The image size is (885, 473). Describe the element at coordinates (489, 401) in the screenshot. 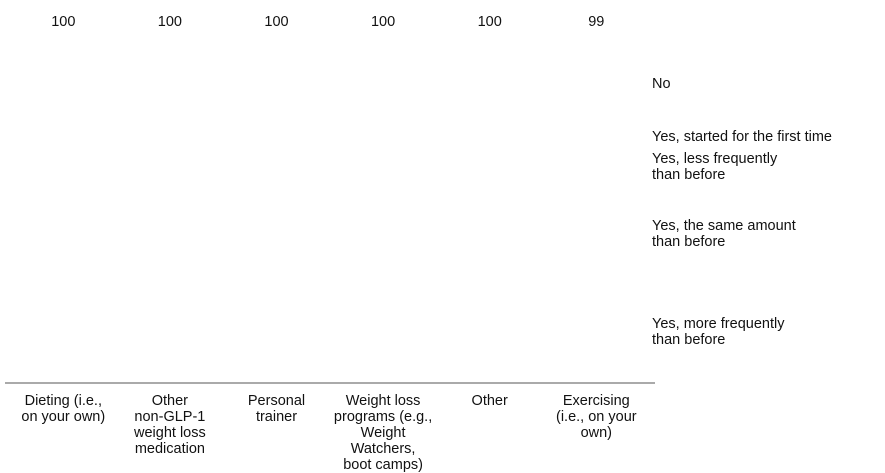

I see `x-tick-label: Other` at that location.